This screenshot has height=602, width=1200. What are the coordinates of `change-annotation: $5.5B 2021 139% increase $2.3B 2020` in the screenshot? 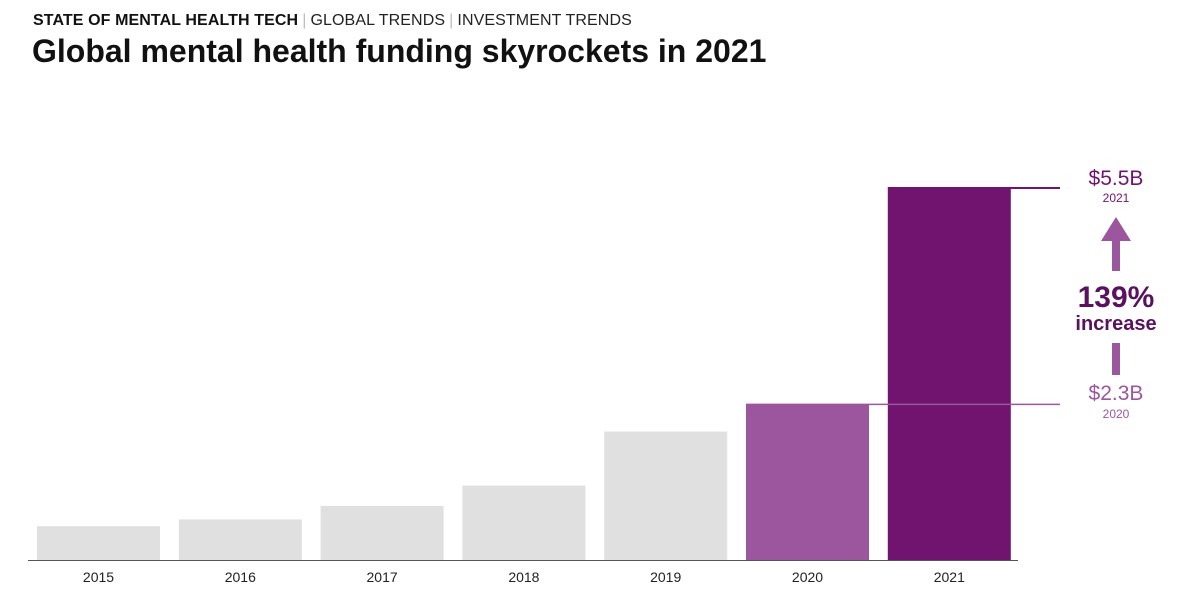 It's located at (951, 294).